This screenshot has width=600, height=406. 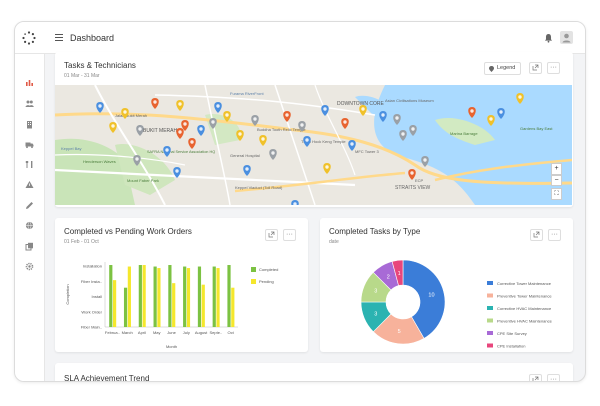 What do you see at coordinates (300, 38) in the screenshot?
I see `top-bar: Dashboard` at bounding box center [300, 38].